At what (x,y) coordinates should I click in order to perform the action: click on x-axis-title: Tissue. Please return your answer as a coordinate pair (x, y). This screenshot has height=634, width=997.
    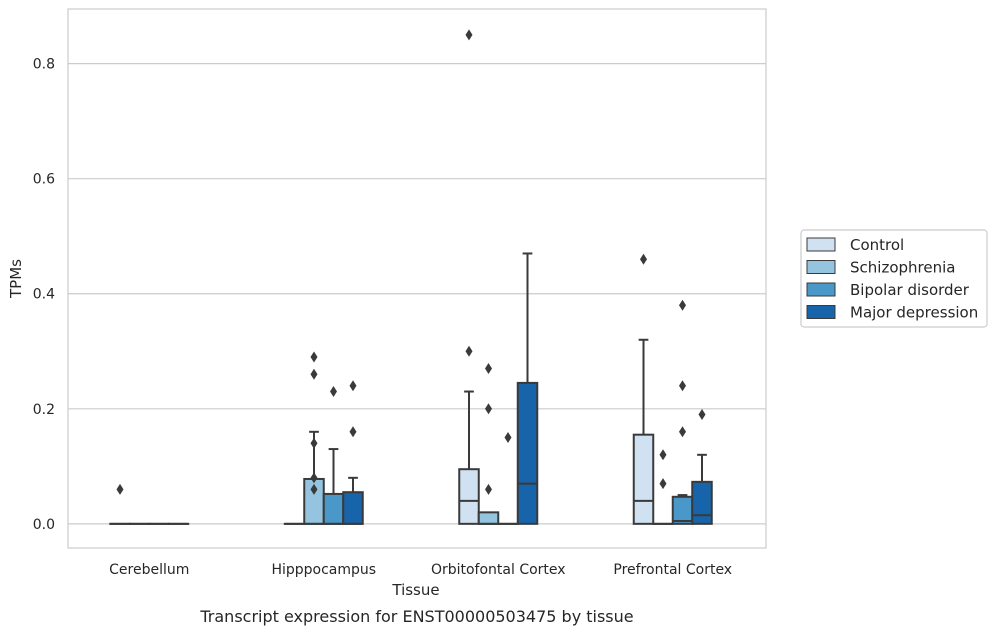
    Looking at the image, I should click on (415, 590).